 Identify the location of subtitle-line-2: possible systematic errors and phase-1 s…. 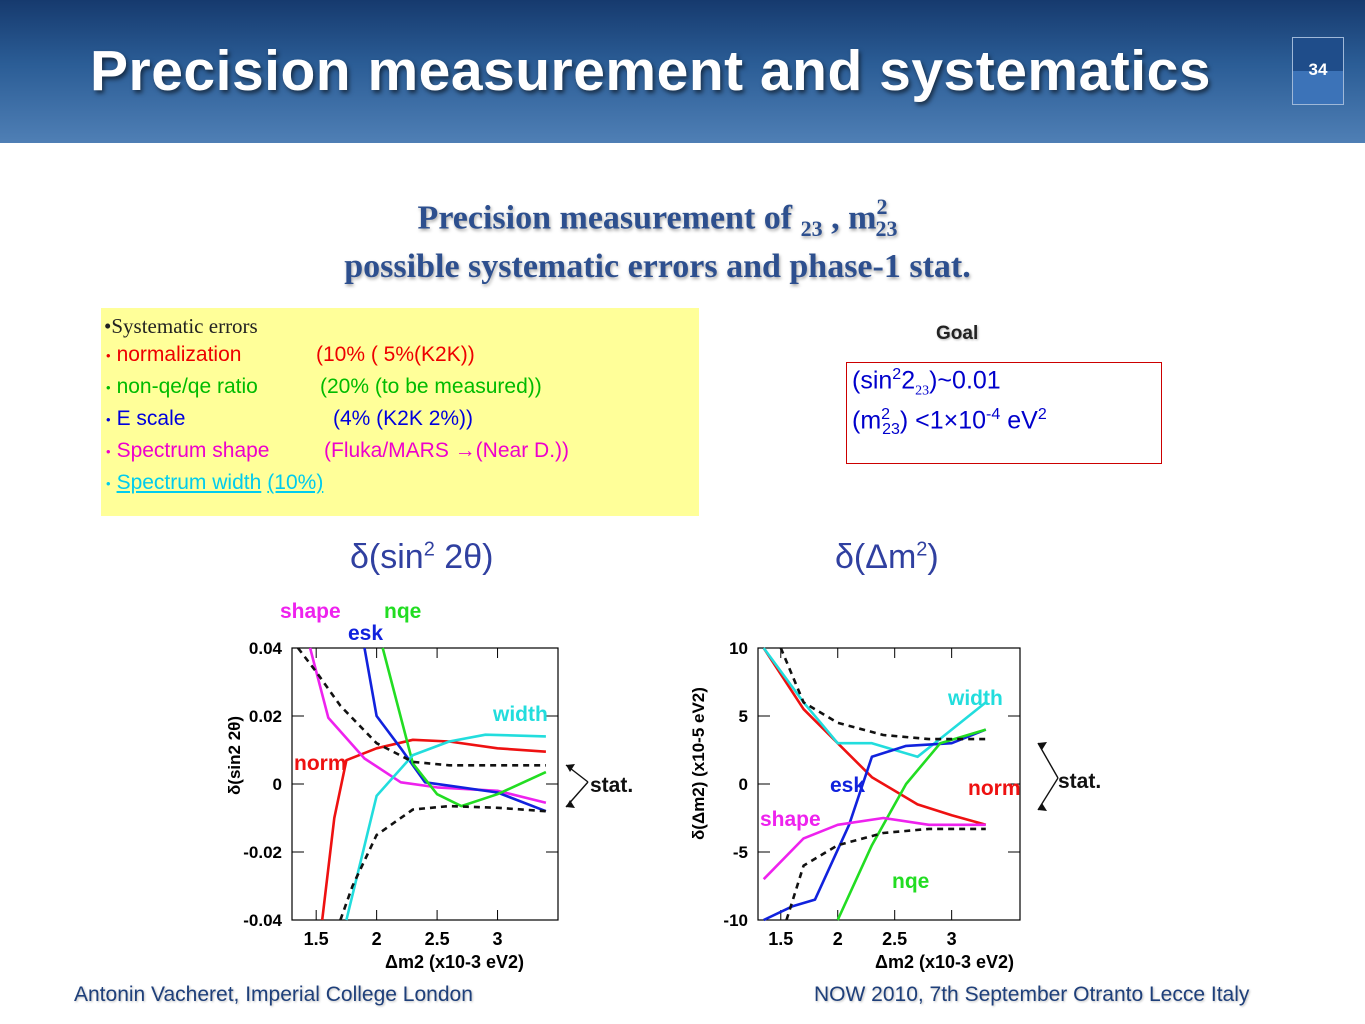
(657, 266).